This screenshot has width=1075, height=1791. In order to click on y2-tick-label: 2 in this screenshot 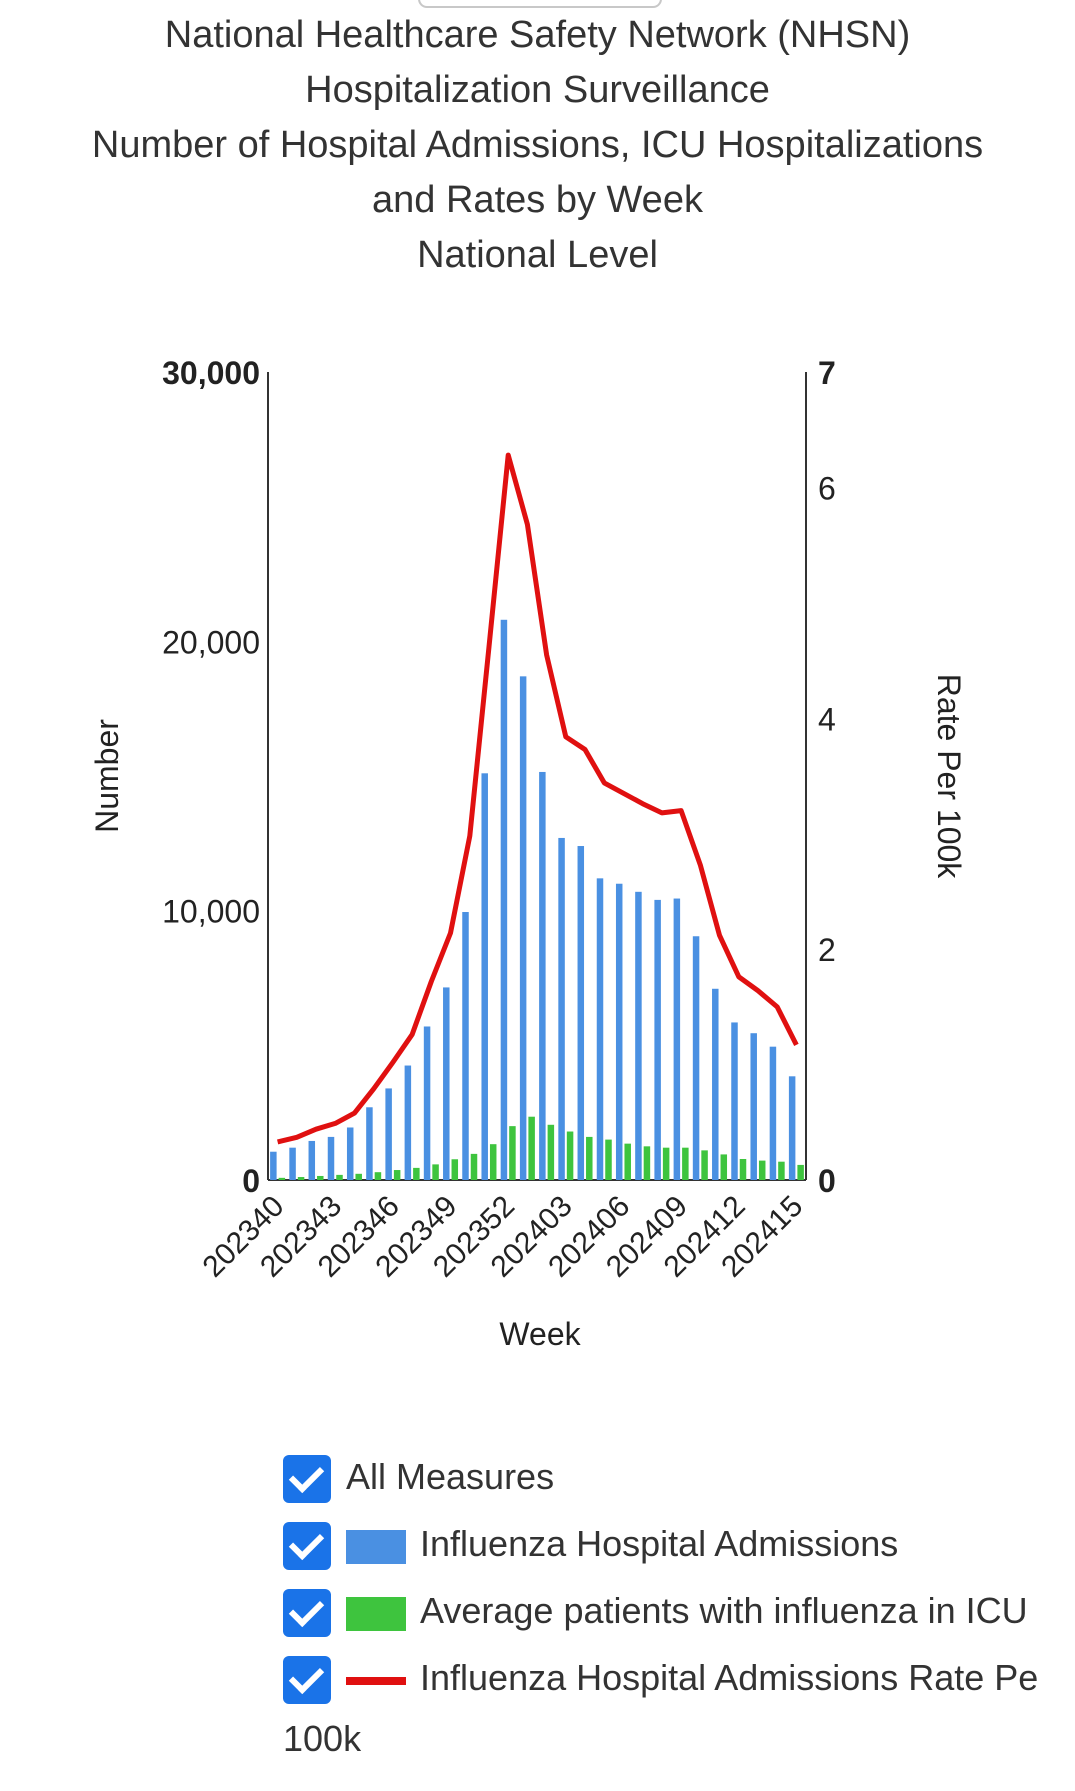, I will do `click(827, 950)`.